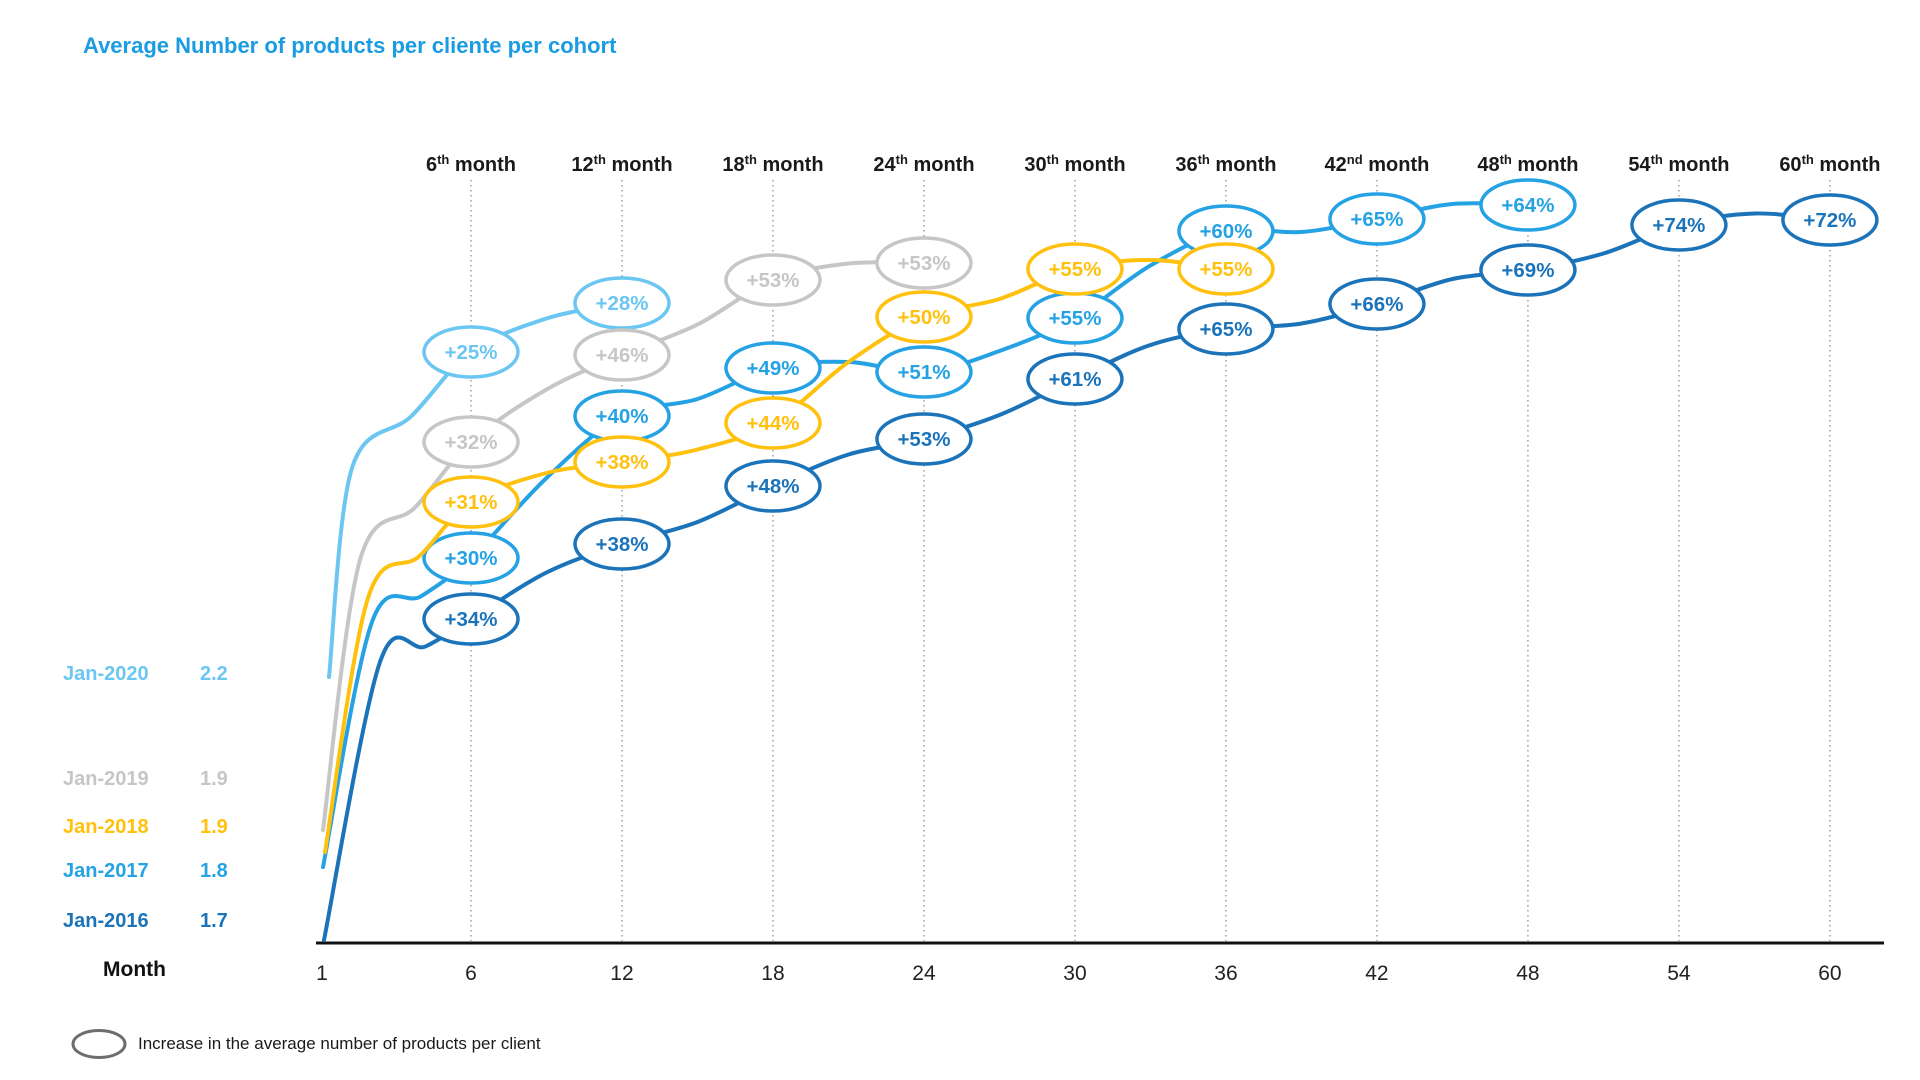 This screenshot has width=1920, height=1080. I want to click on bubble-jan-2019-m6: +32%, so click(471, 442).